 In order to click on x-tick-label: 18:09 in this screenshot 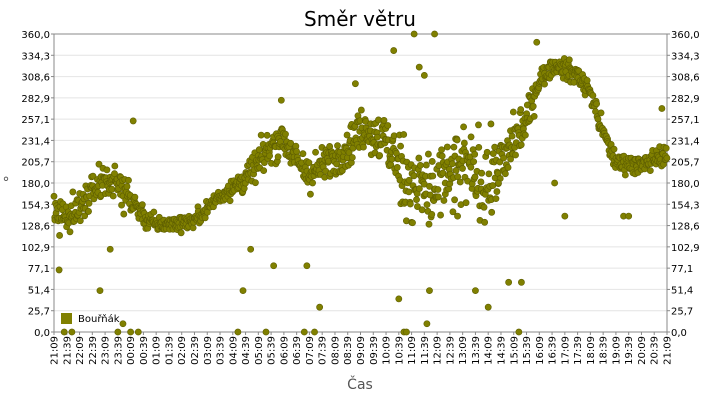, I will do `click(591, 350)`.